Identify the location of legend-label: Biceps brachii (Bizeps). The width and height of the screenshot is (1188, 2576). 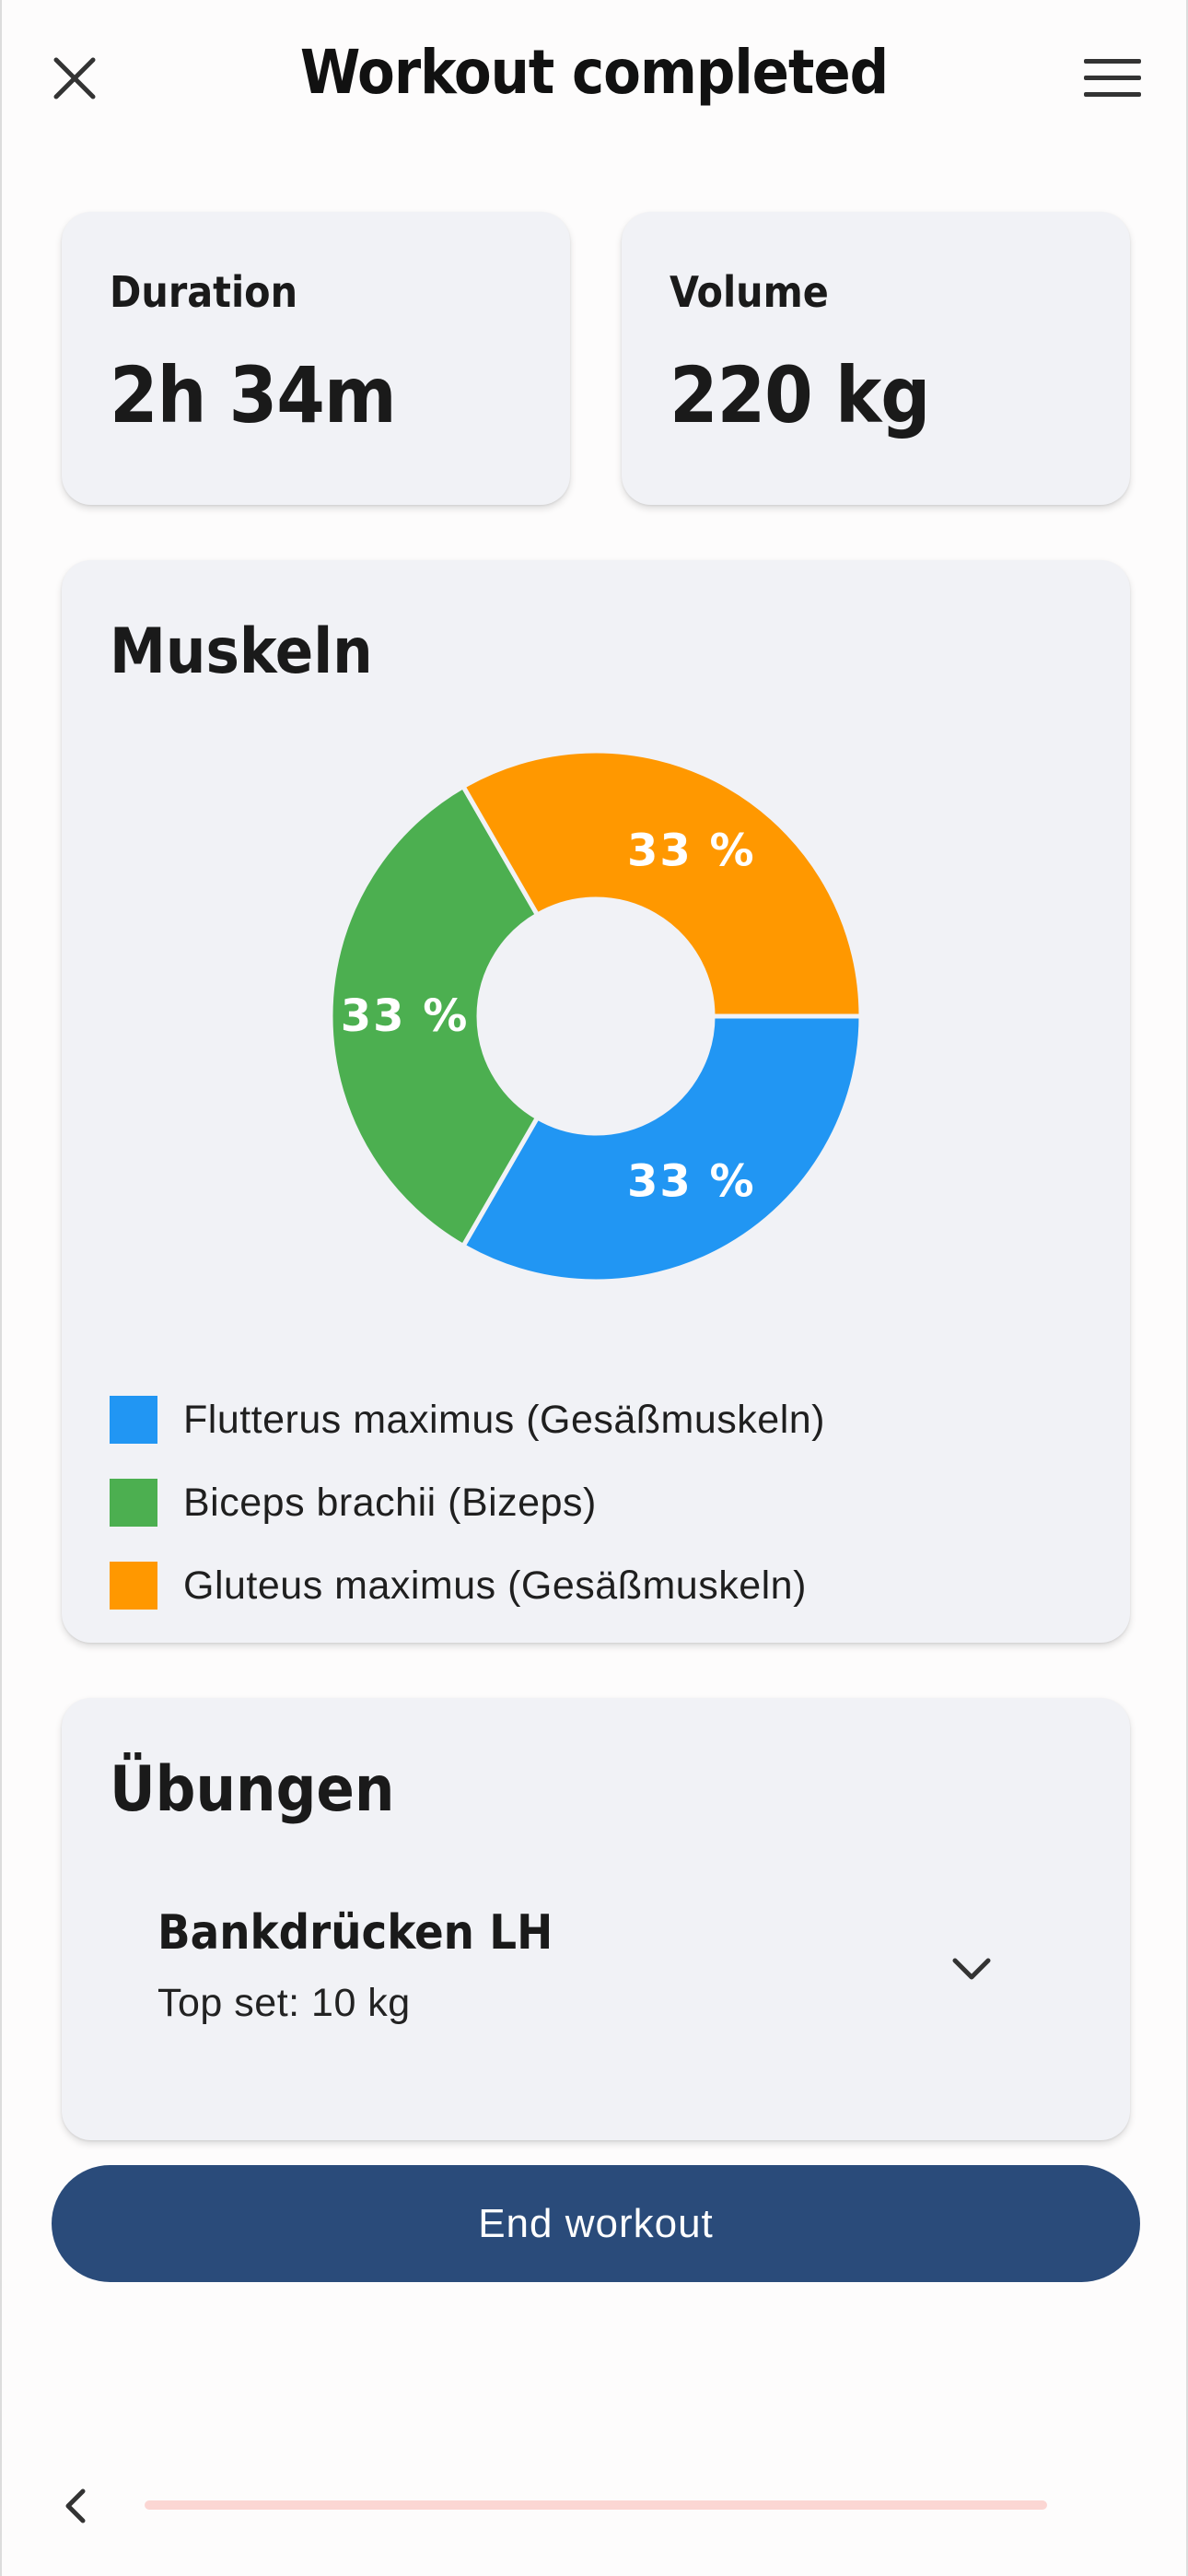
(390, 1502).